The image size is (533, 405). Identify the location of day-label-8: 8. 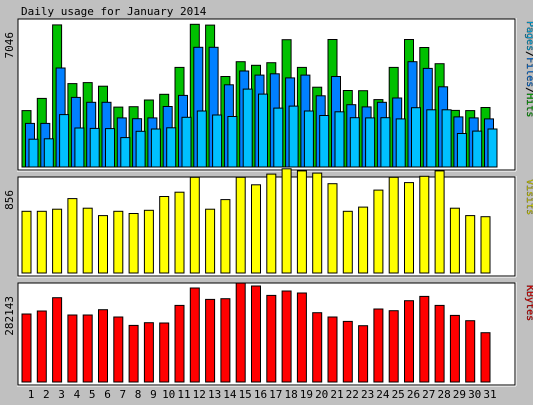
(138, 394).